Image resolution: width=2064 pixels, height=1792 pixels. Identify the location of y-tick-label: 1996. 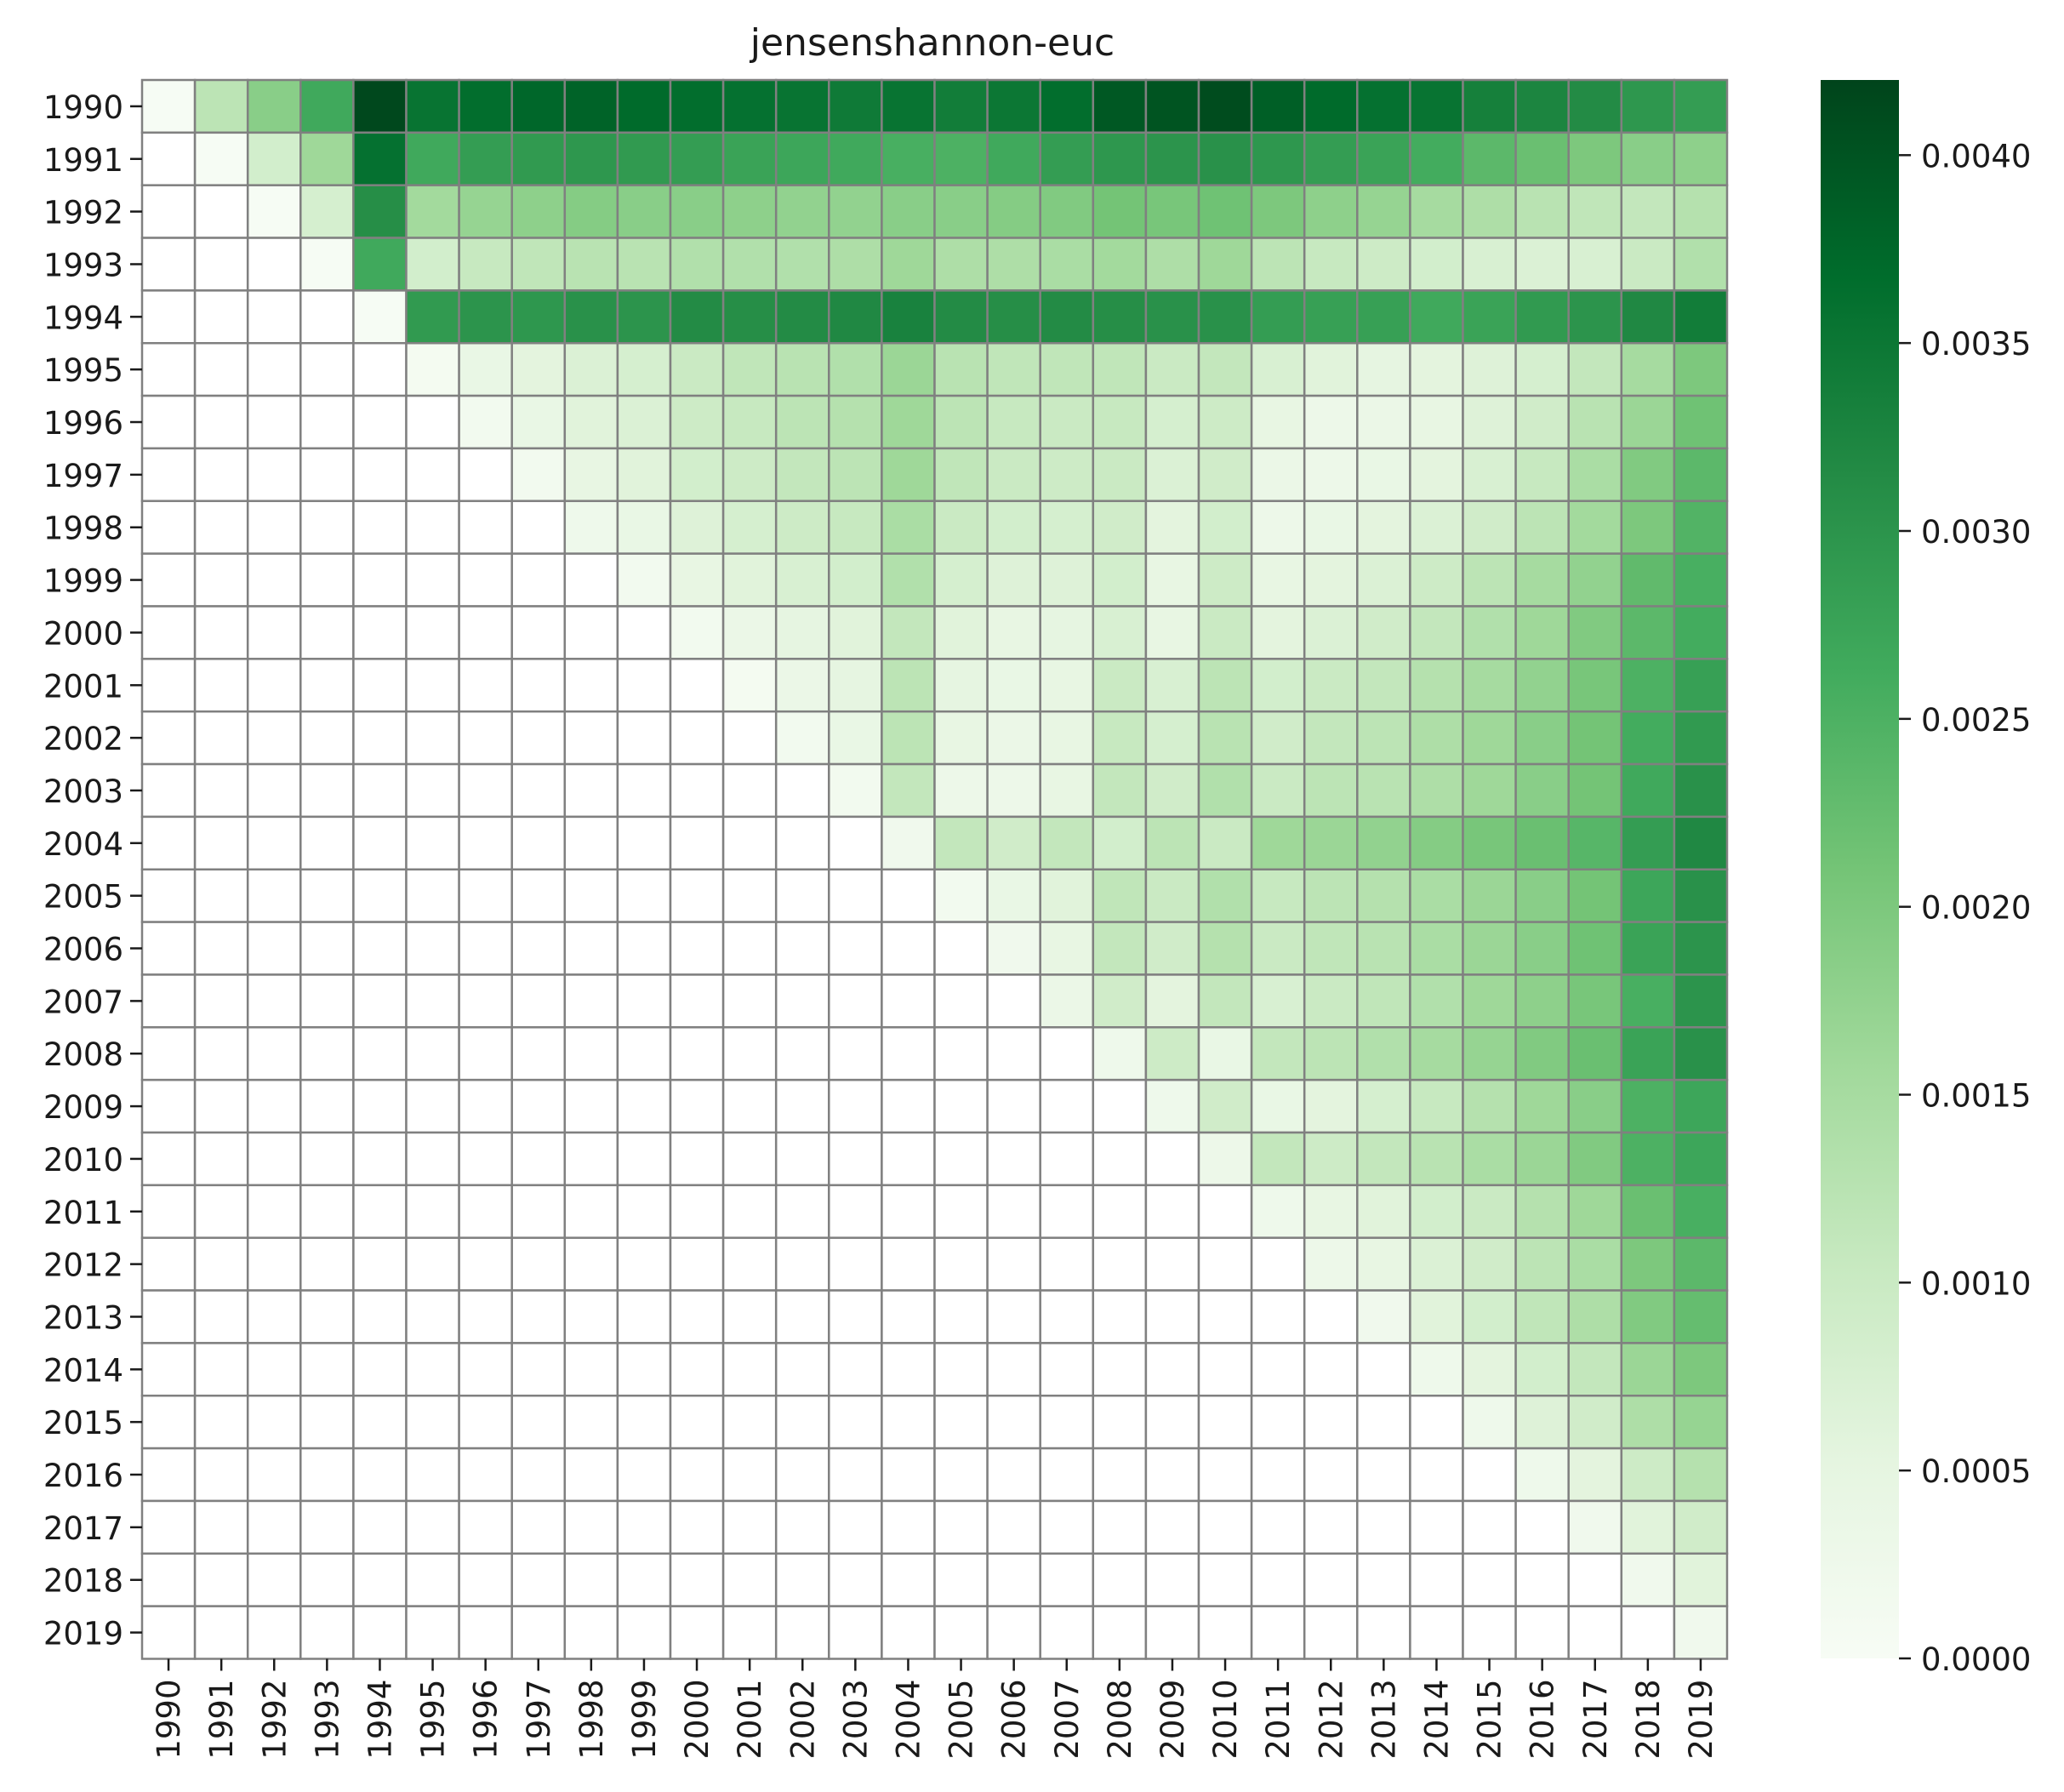
(83, 423).